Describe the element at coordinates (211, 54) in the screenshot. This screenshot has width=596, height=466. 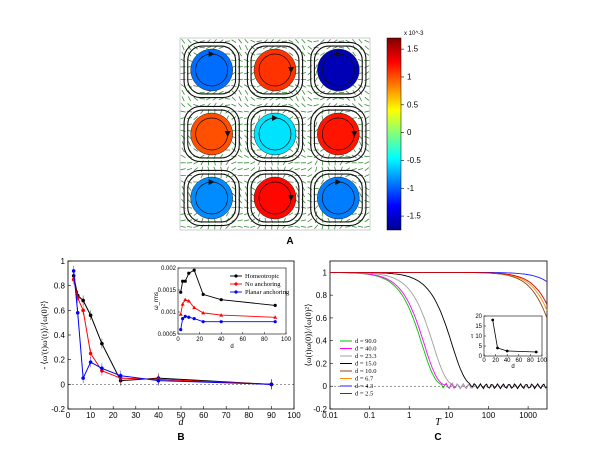
I see `vortex-arrowhead` at that location.